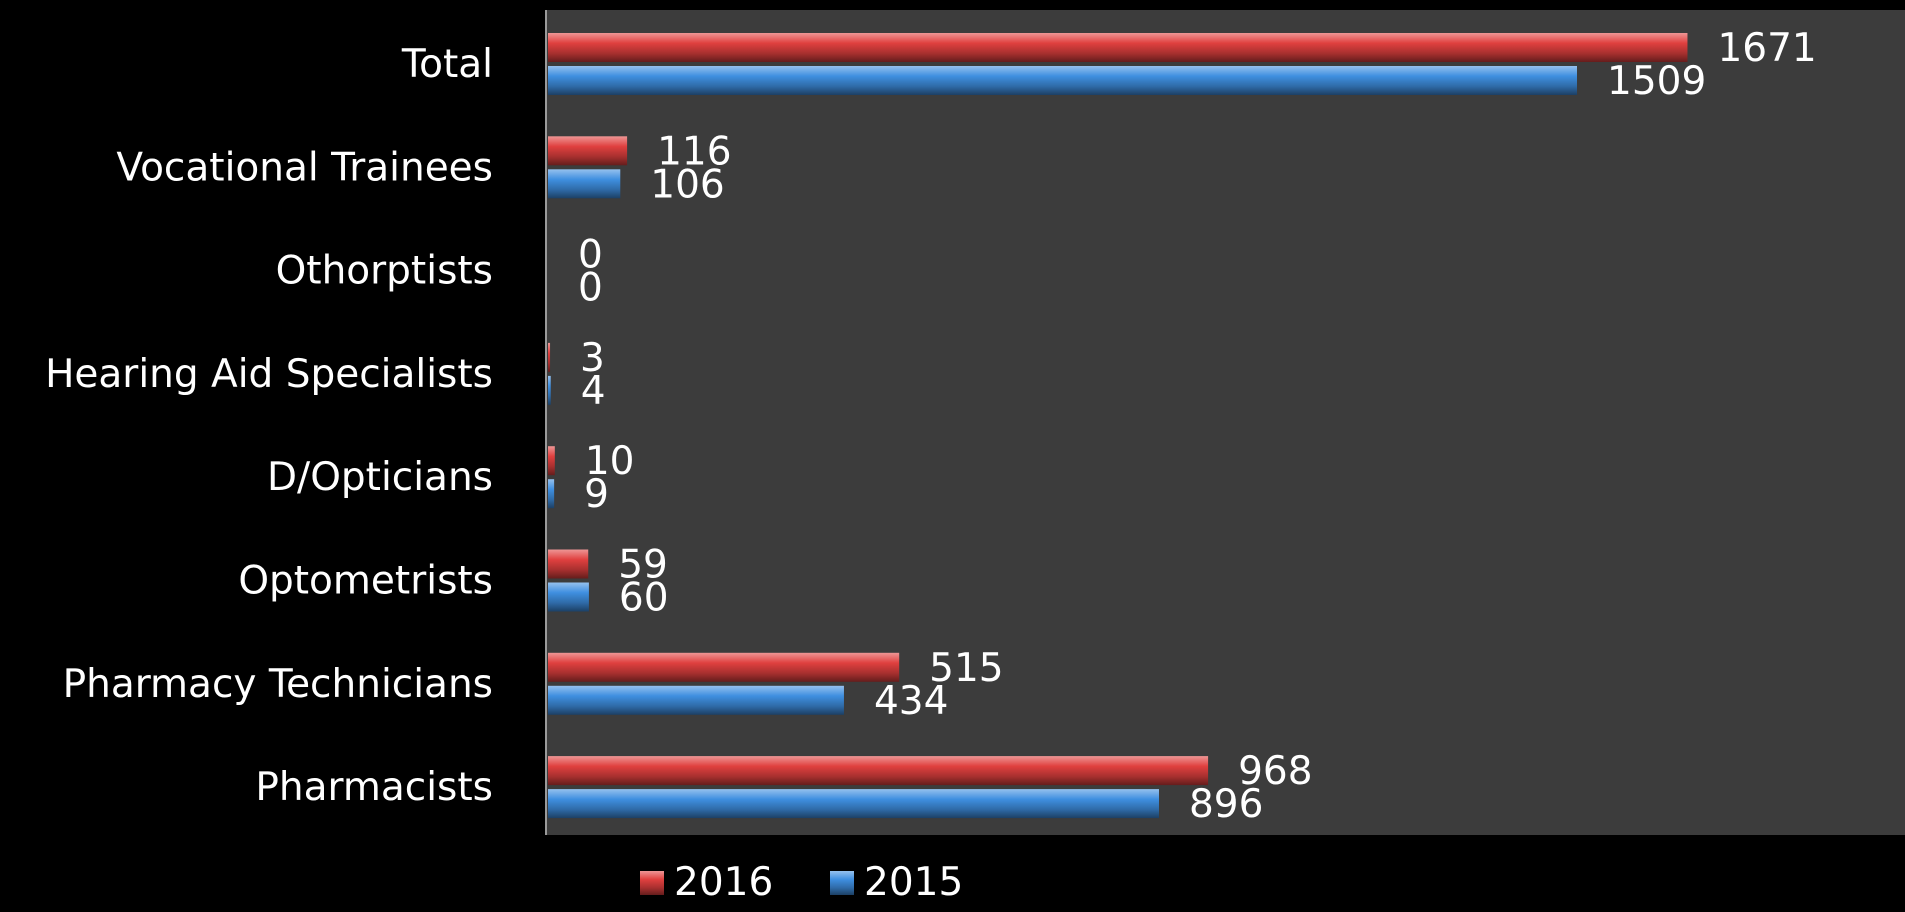  I want to click on data-label: 434, so click(911, 701).